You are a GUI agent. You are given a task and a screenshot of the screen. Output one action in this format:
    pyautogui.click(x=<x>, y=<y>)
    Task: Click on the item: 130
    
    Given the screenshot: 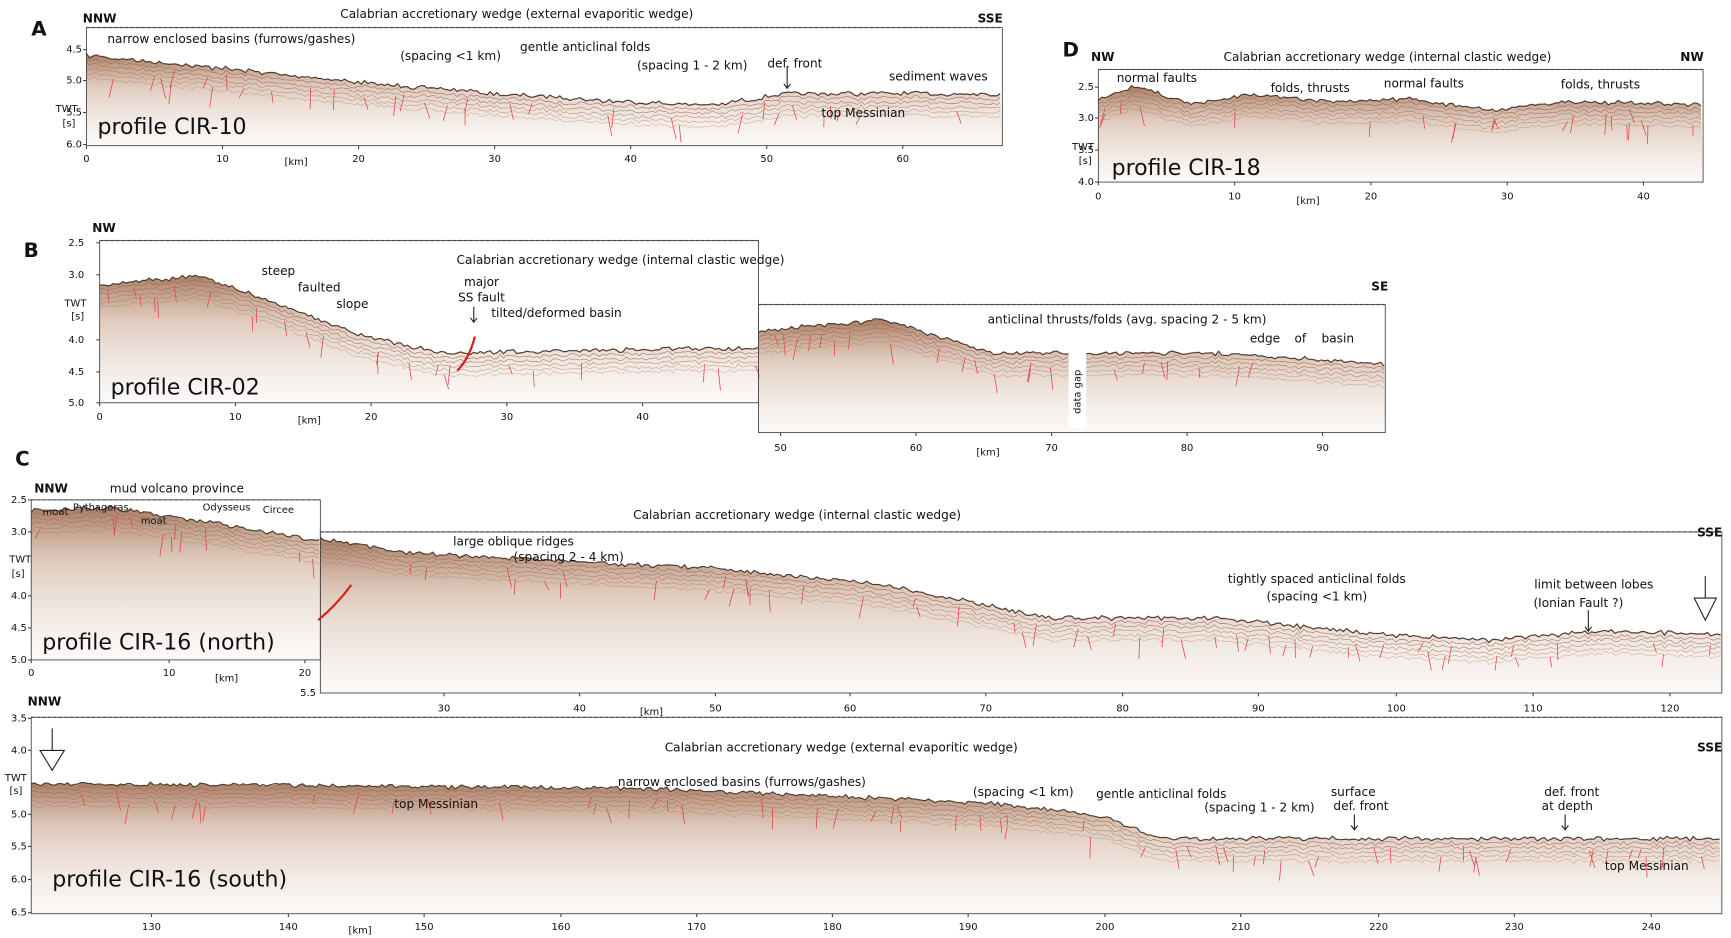 What is the action you would take?
    pyautogui.click(x=151, y=927)
    